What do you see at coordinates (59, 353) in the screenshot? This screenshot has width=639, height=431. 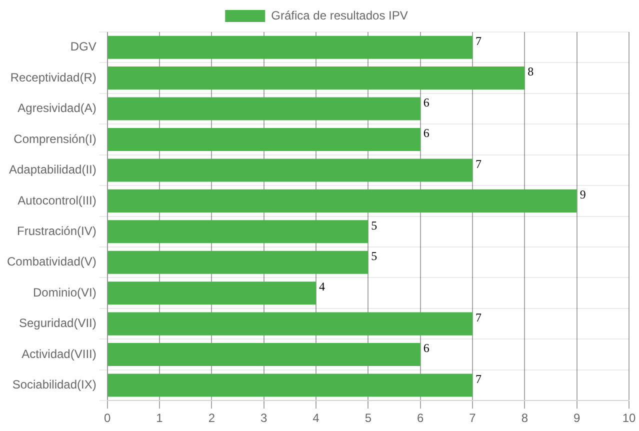 I see `y-tick-label: Actividad(VIII)` at bounding box center [59, 353].